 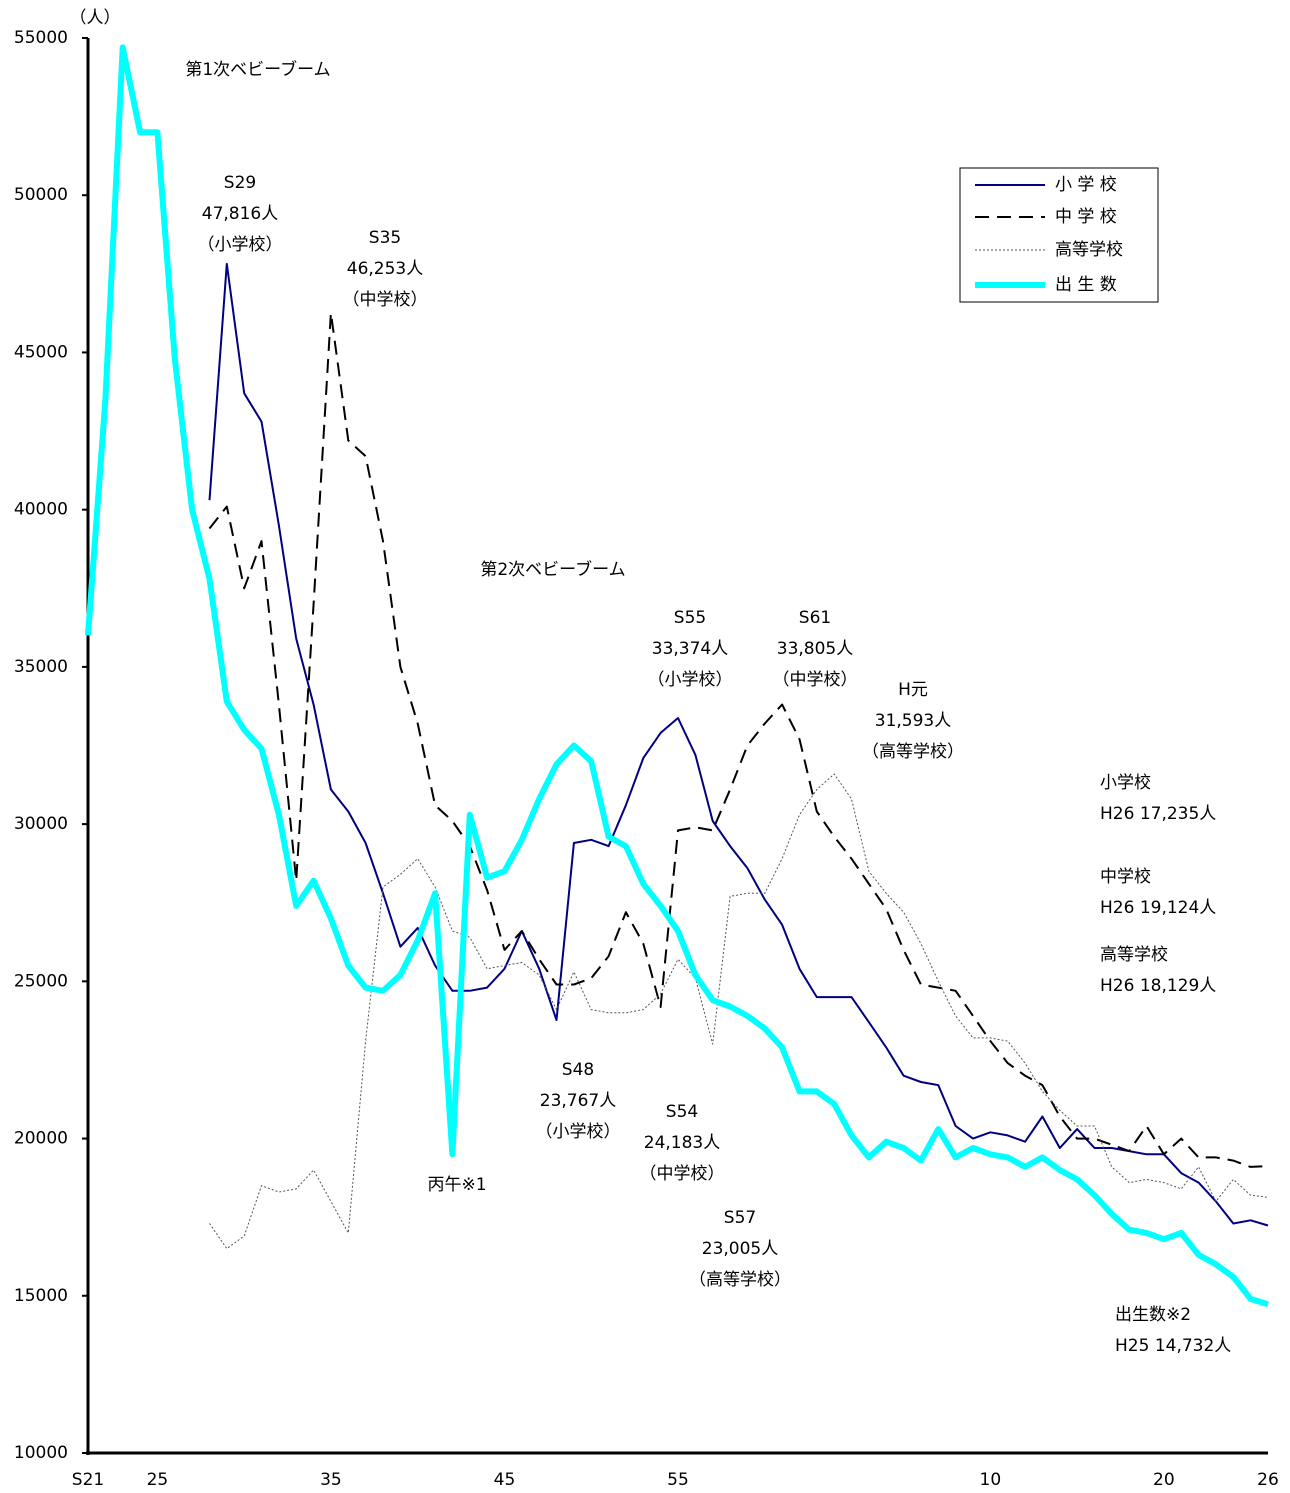 What do you see at coordinates (1086, 285) in the screenshot?
I see `legend-label: 出 生 数` at bounding box center [1086, 285].